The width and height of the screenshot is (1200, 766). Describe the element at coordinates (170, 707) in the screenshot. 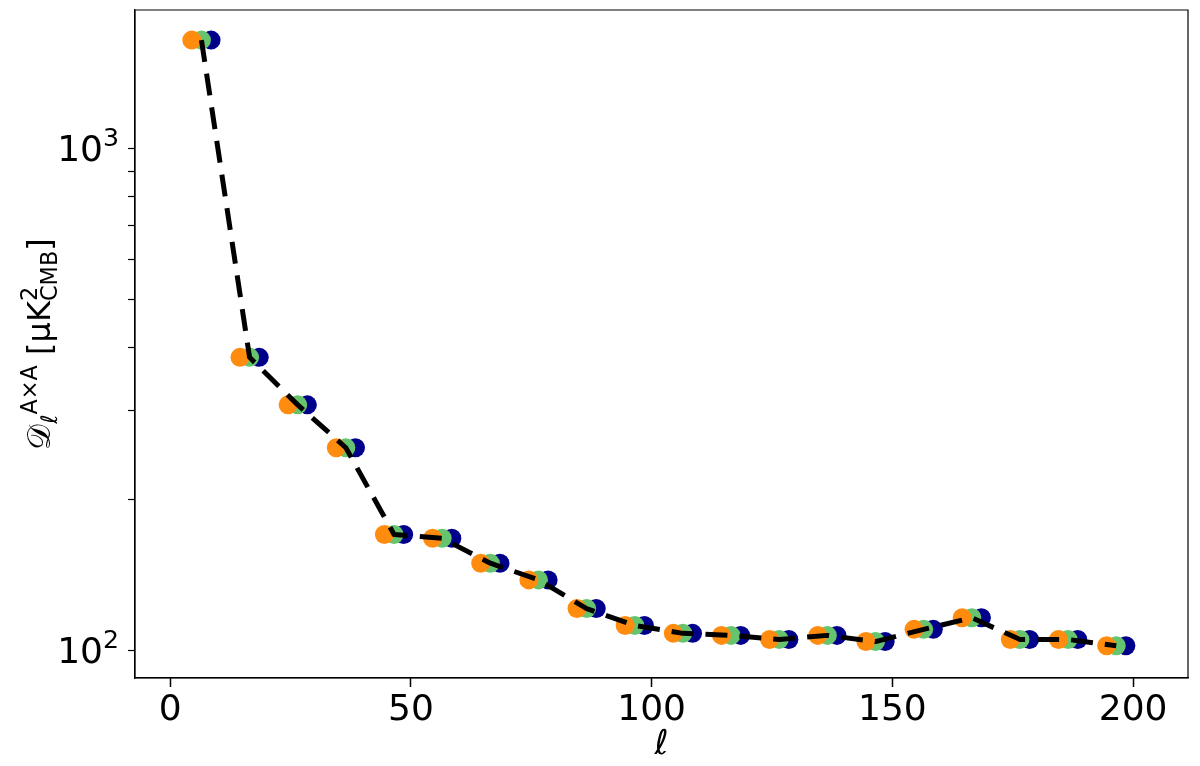

I see `x-tick-label: 0` at that location.